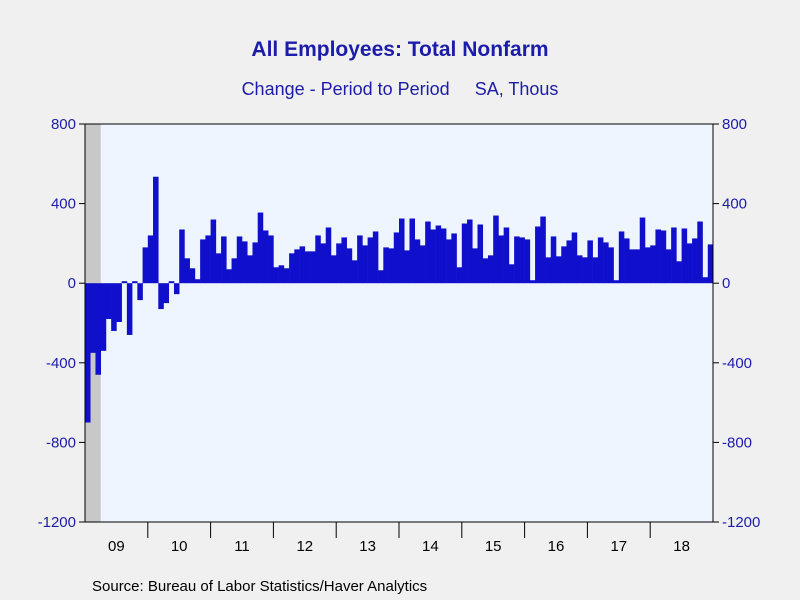 The height and width of the screenshot is (600, 800). I want to click on y-tick-label-right: -1200, so click(741, 522).